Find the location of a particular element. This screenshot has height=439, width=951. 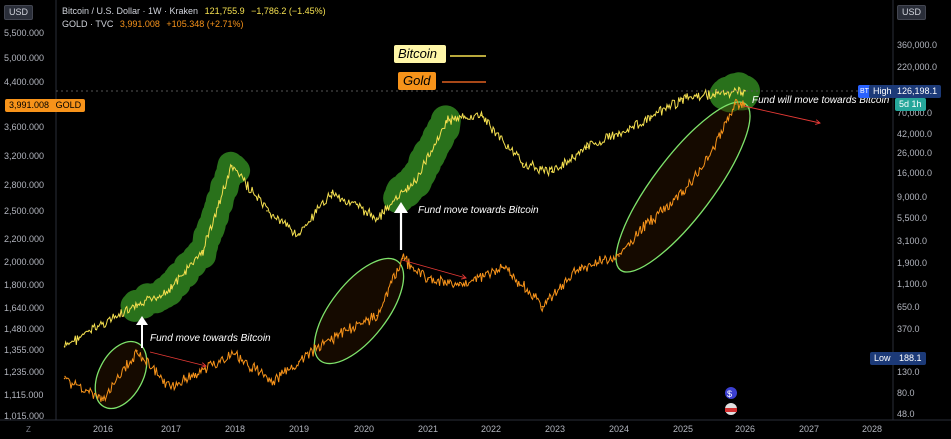

left-tick-label: 2,500.000 is located at coordinates (24, 211).